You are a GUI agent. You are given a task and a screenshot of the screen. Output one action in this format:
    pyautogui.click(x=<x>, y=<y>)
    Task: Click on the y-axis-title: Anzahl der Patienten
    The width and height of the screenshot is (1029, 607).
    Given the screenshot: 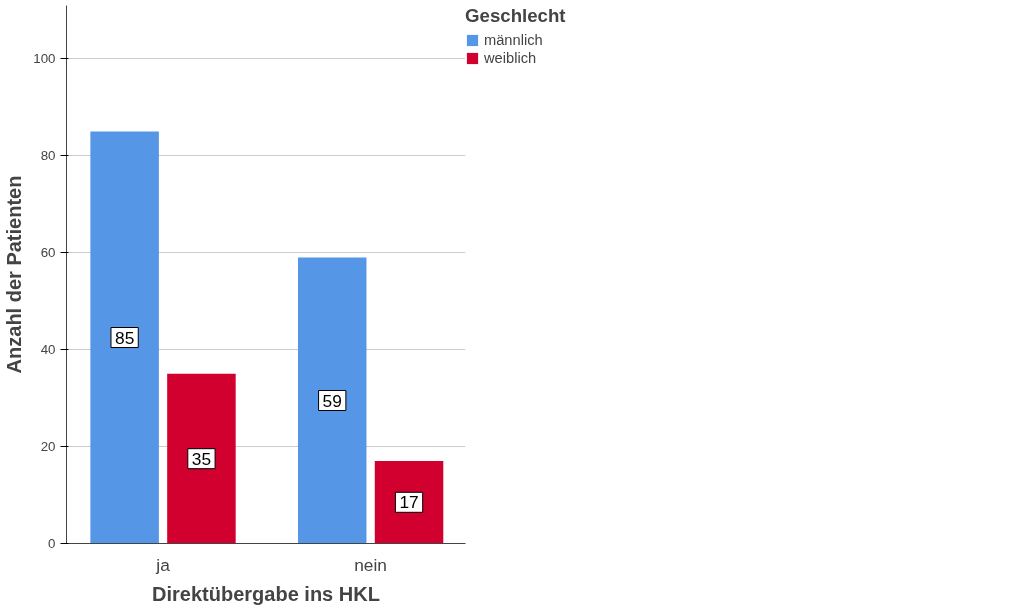 What is the action you would take?
    pyautogui.click(x=14, y=274)
    